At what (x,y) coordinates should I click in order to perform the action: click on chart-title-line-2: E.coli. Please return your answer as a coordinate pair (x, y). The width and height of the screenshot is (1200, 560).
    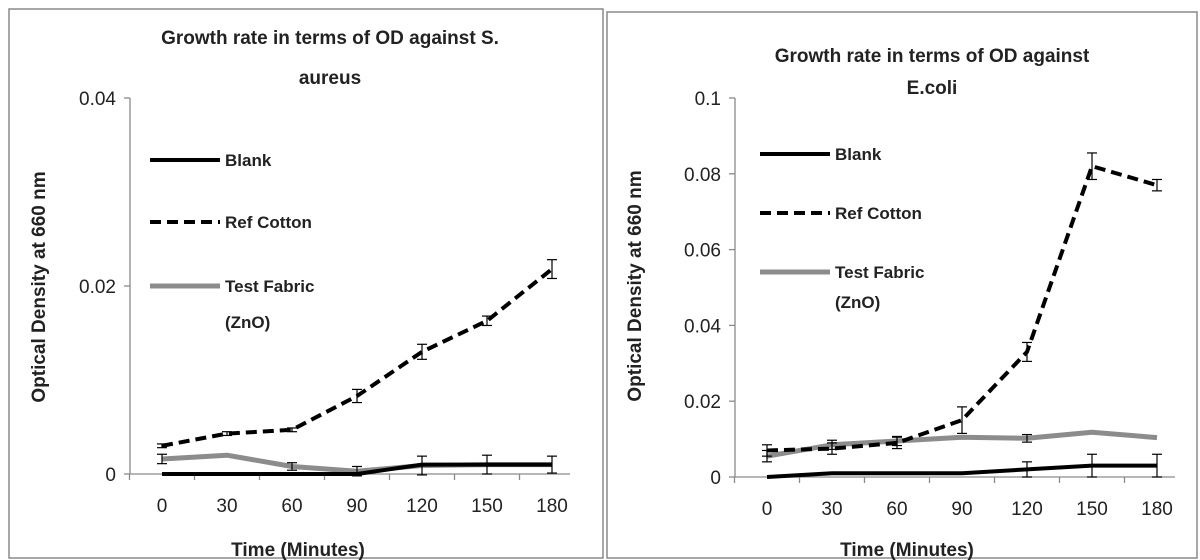
    Looking at the image, I should click on (932, 88).